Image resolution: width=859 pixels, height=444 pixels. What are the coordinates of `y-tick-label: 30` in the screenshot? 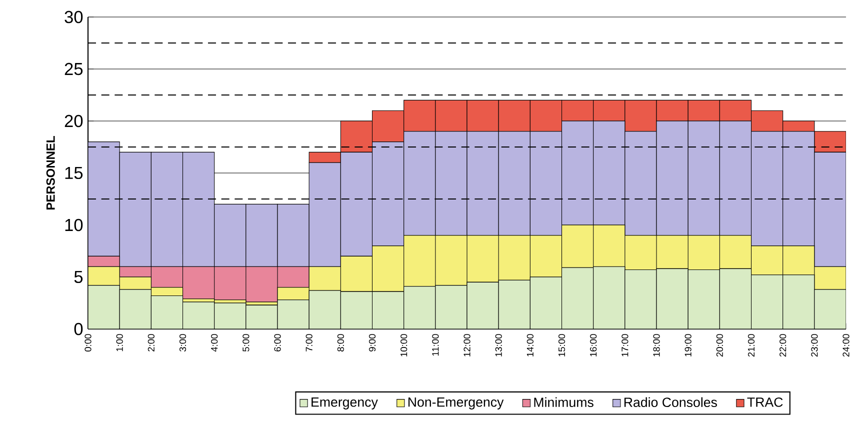 It's located at (73, 17).